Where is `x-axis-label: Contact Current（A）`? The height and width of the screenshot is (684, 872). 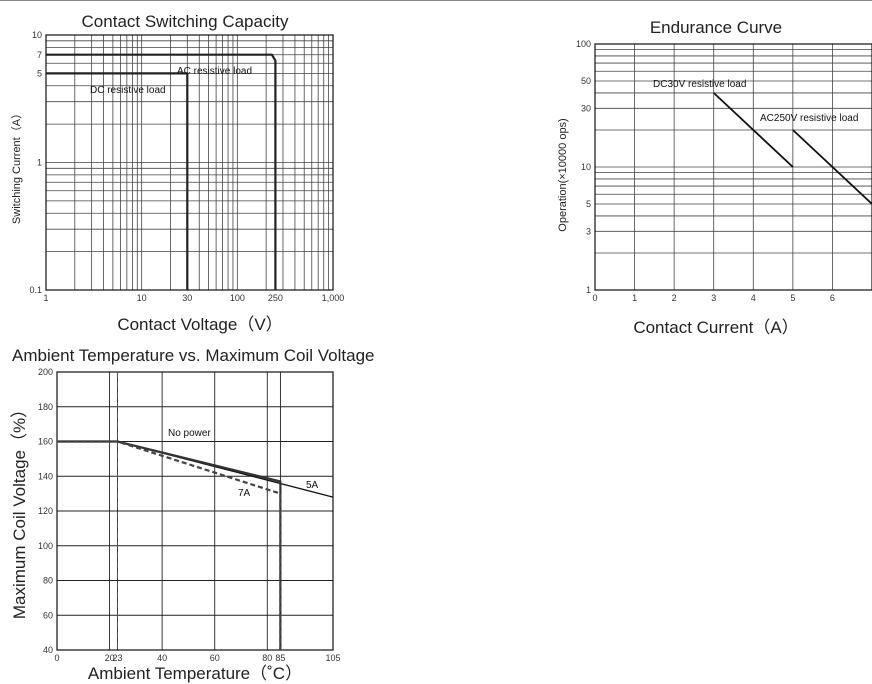 x-axis-label: Contact Current（A） is located at coordinates (715, 327).